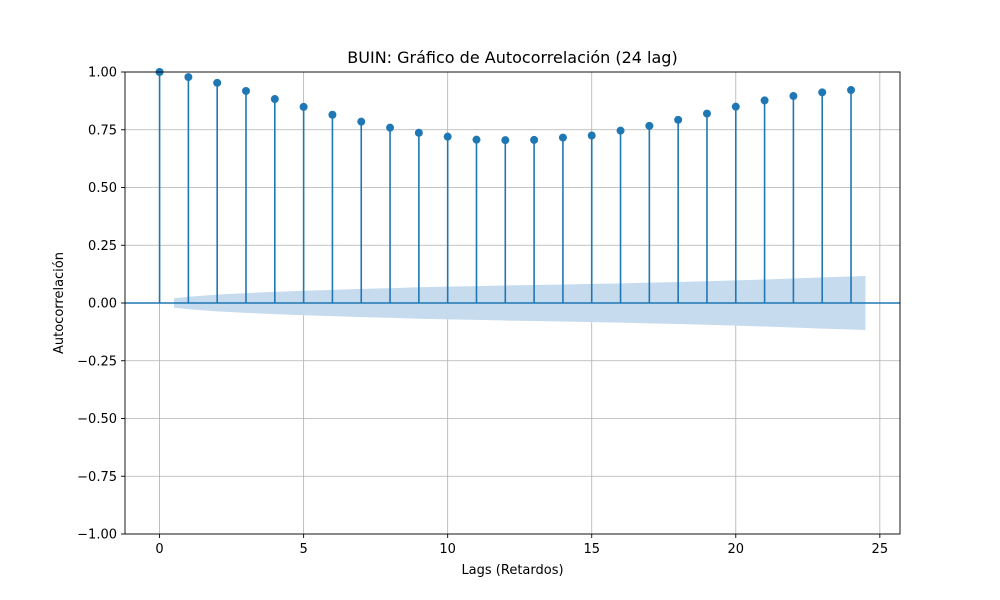 Image resolution: width=1000 pixels, height=600 pixels. I want to click on y-ticks: −1.00 −0.75 −0.50 −0.25 0.00 0.25 0.50 0.75 1.00, so click(101, 304).